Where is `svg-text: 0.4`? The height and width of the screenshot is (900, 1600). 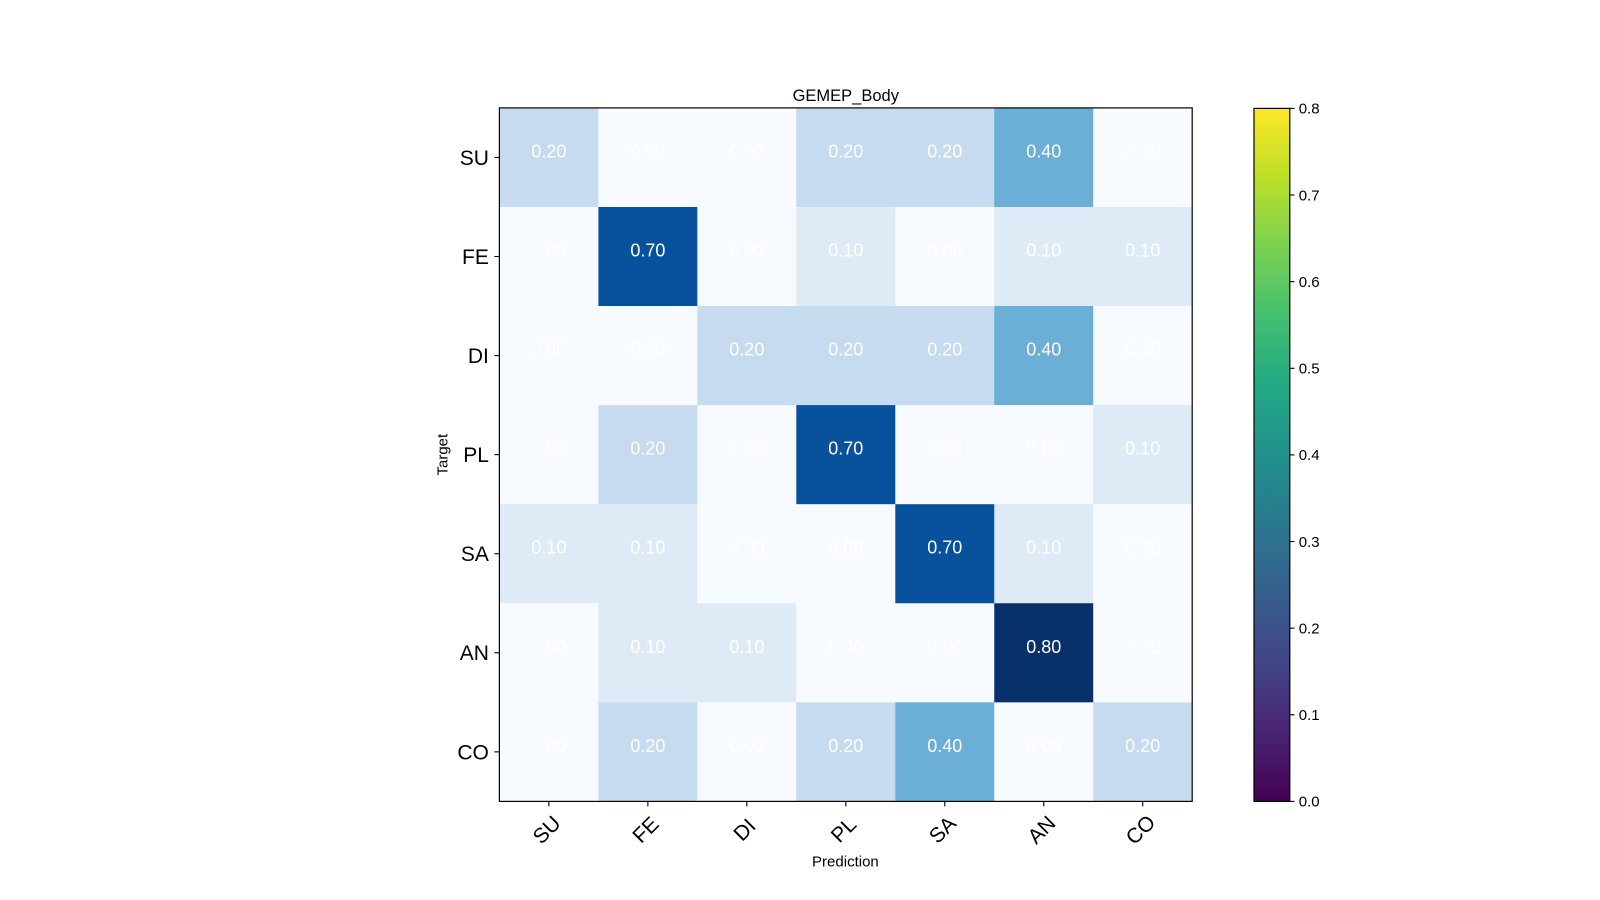 svg-text: 0.4 is located at coordinates (1309, 455).